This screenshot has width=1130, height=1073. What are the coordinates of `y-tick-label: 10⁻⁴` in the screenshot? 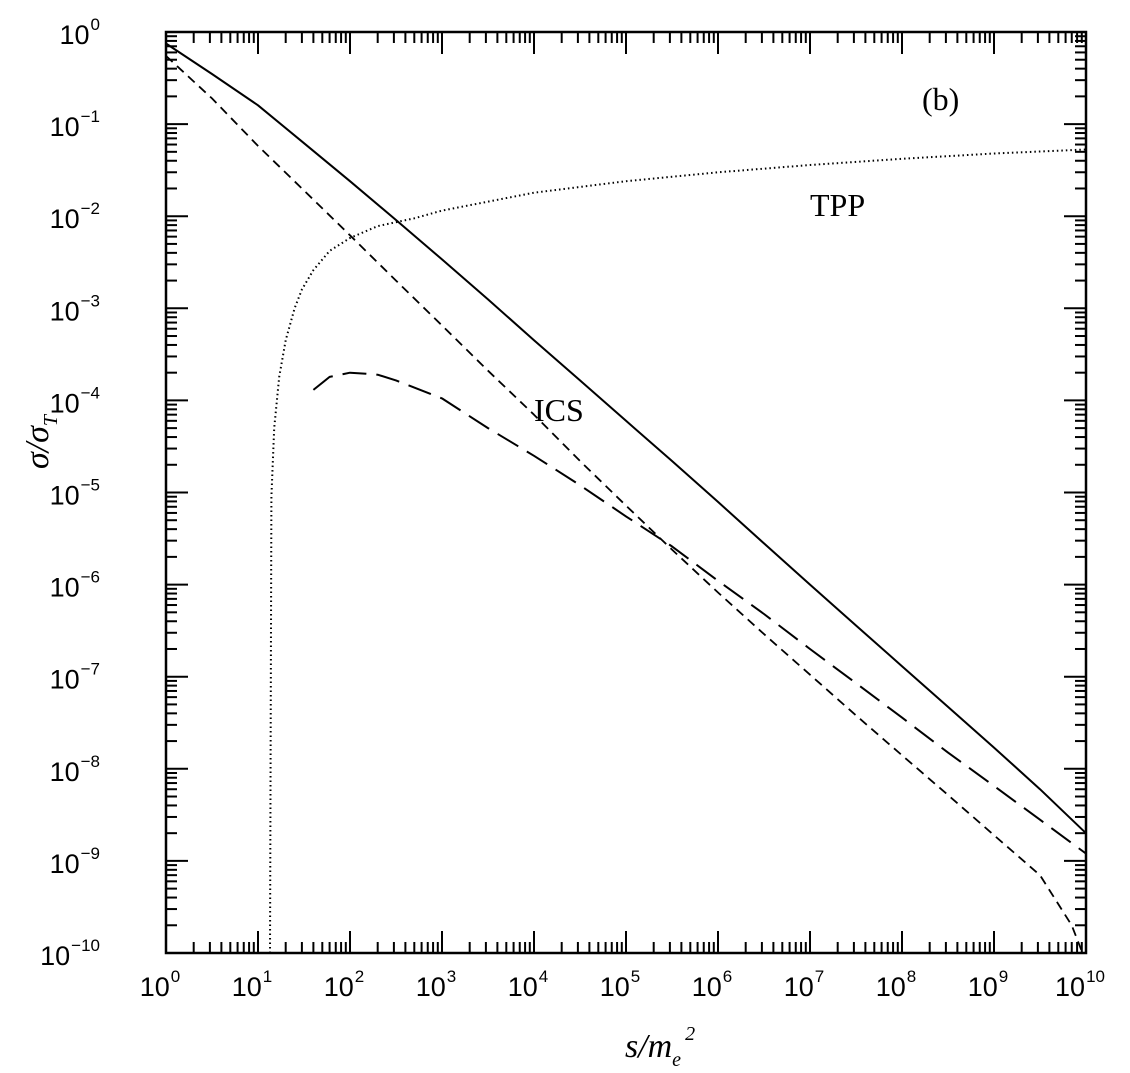 It's located at (75, 400).